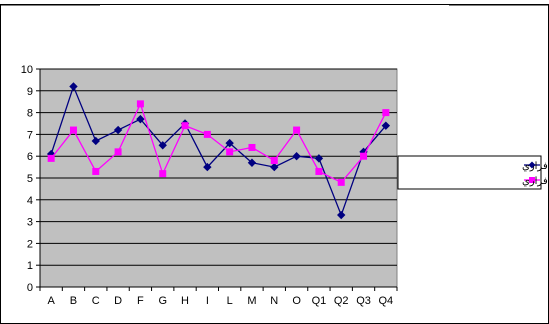 This screenshot has height=324, width=549. I want to click on y-tick-label: 9, so click(30, 92).